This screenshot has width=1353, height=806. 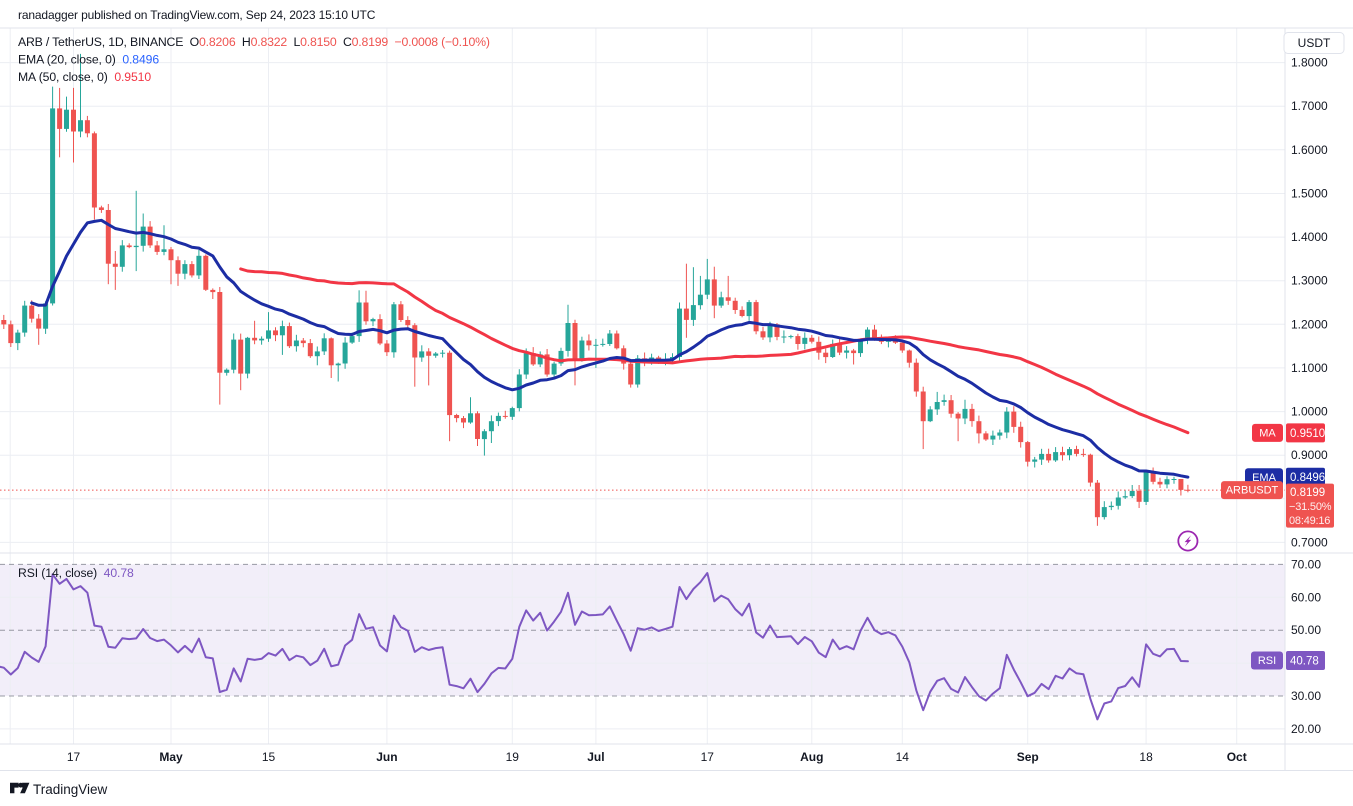 What do you see at coordinates (269, 757) in the screenshot?
I see `svg-text: 15` at bounding box center [269, 757].